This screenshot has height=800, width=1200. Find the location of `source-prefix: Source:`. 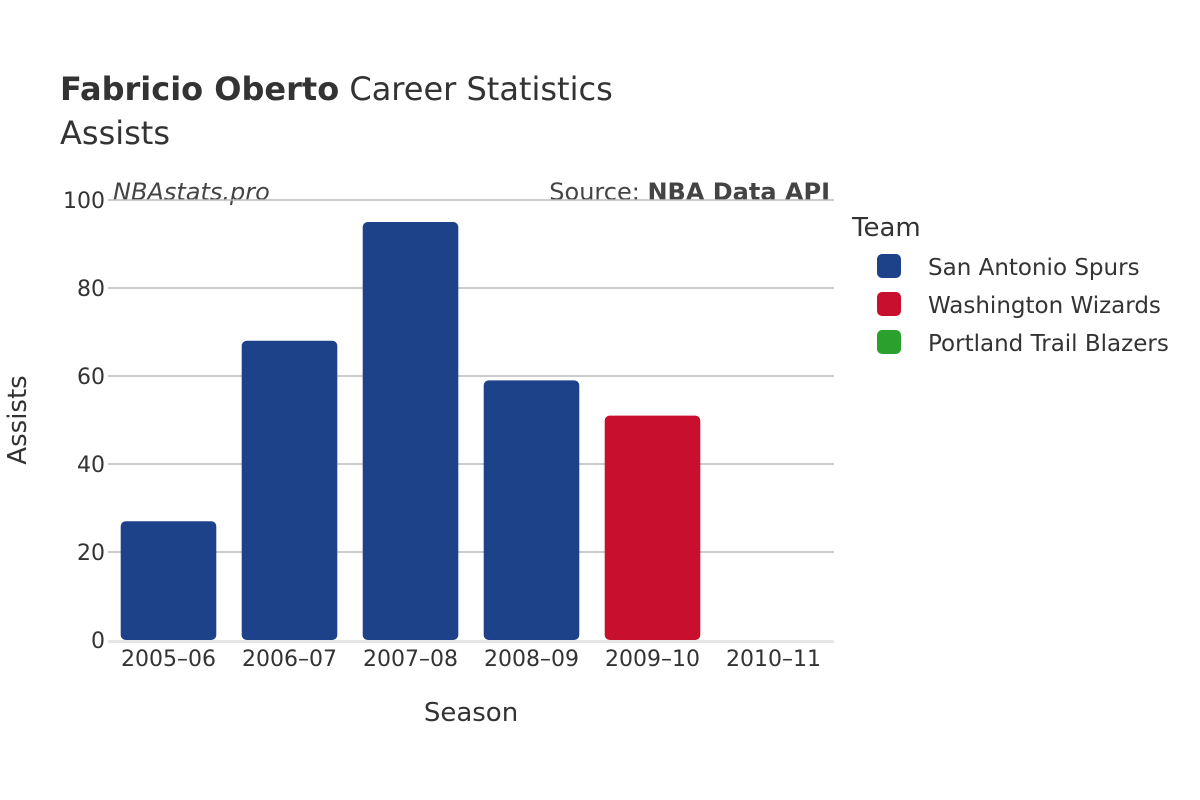

source-prefix: Source: is located at coordinates (598, 192).